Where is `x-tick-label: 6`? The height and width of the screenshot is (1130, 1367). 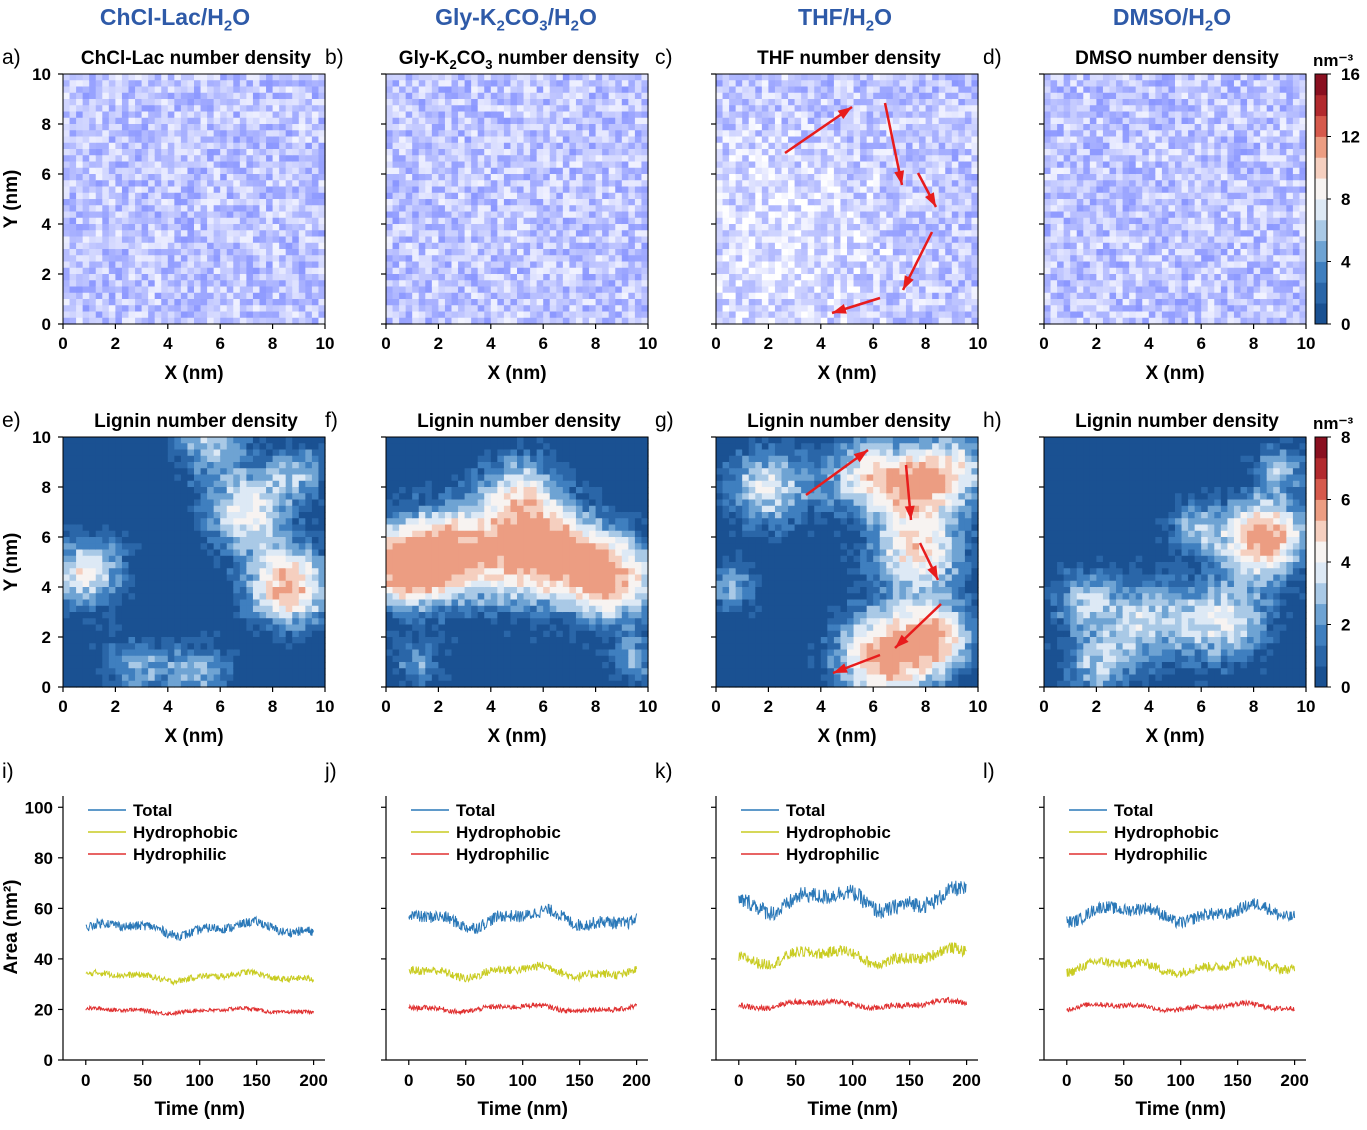 x-tick-label: 6 is located at coordinates (542, 343).